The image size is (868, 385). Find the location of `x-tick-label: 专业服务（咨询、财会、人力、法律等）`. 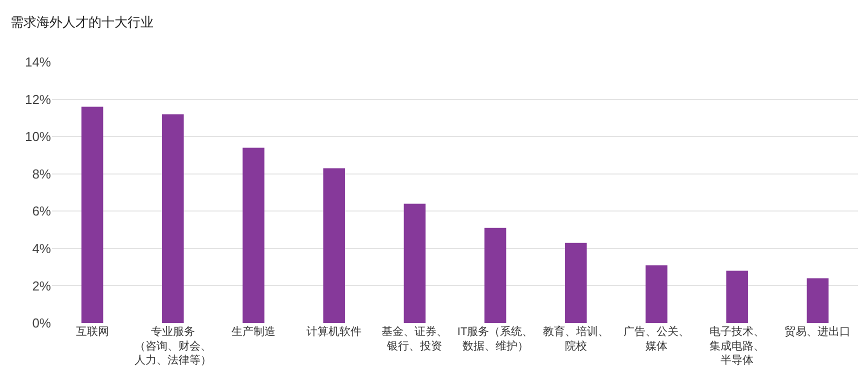

x-tick-label: 专业服务（咨询、财会、人力、法律等） is located at coordinates (173, 346).